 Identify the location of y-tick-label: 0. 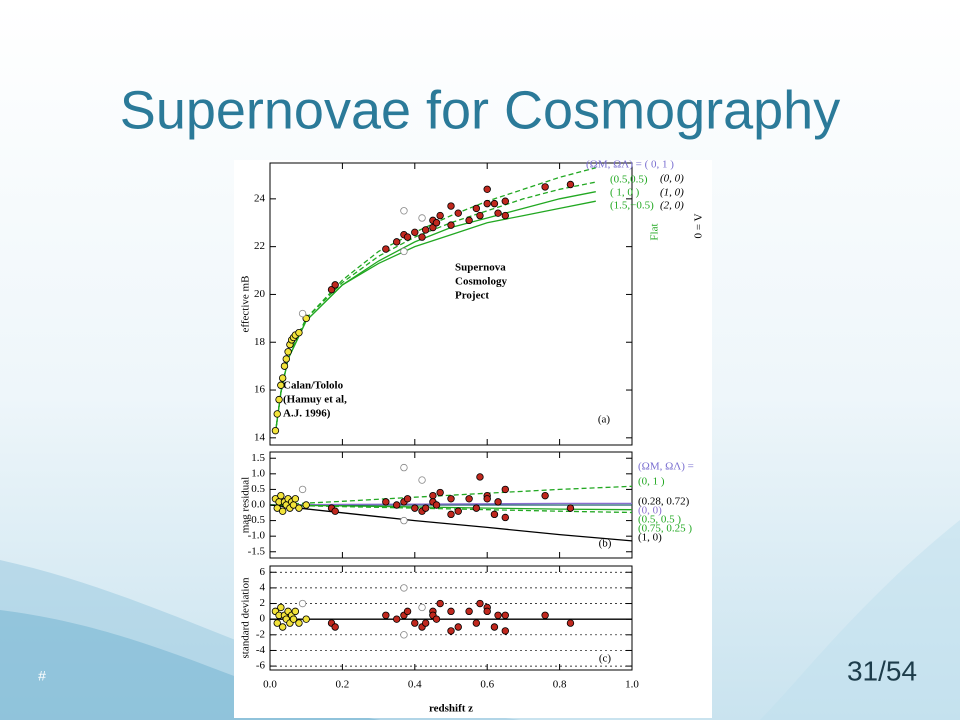
(263, 619).